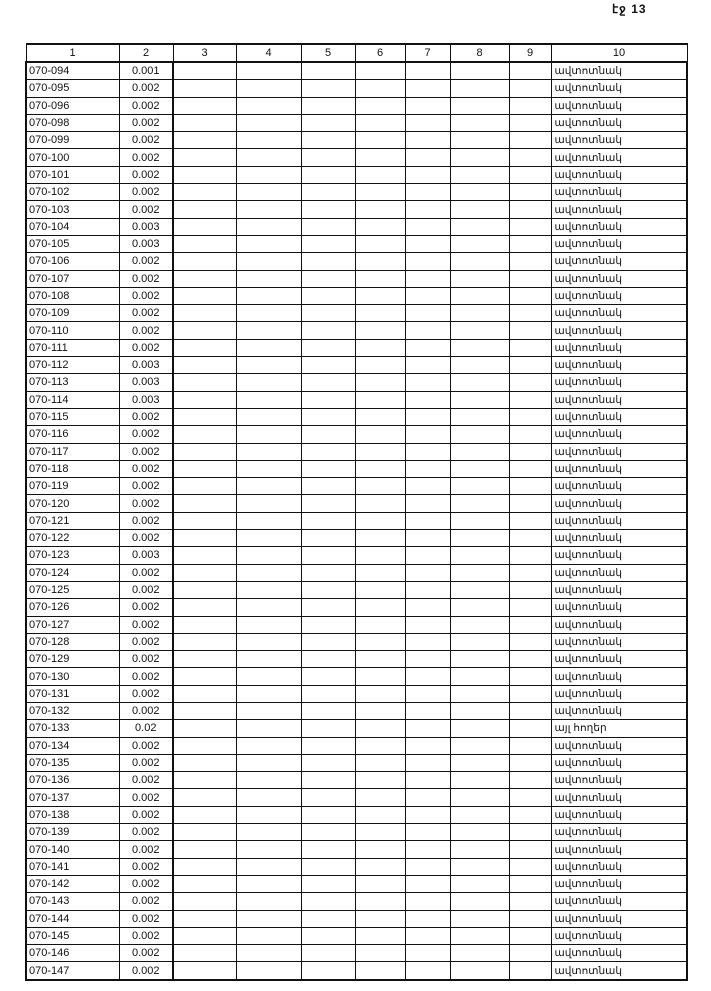  I want to click on table-row: 070-099 0.002 ավտոտնակ, so click(356, 140).